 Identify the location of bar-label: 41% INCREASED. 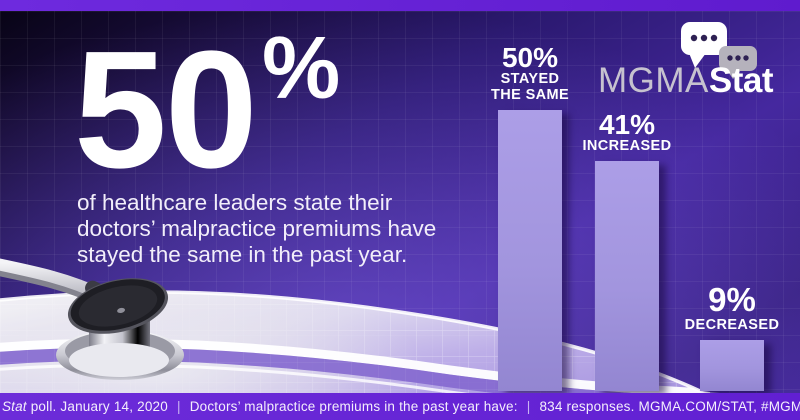
(627, 131).